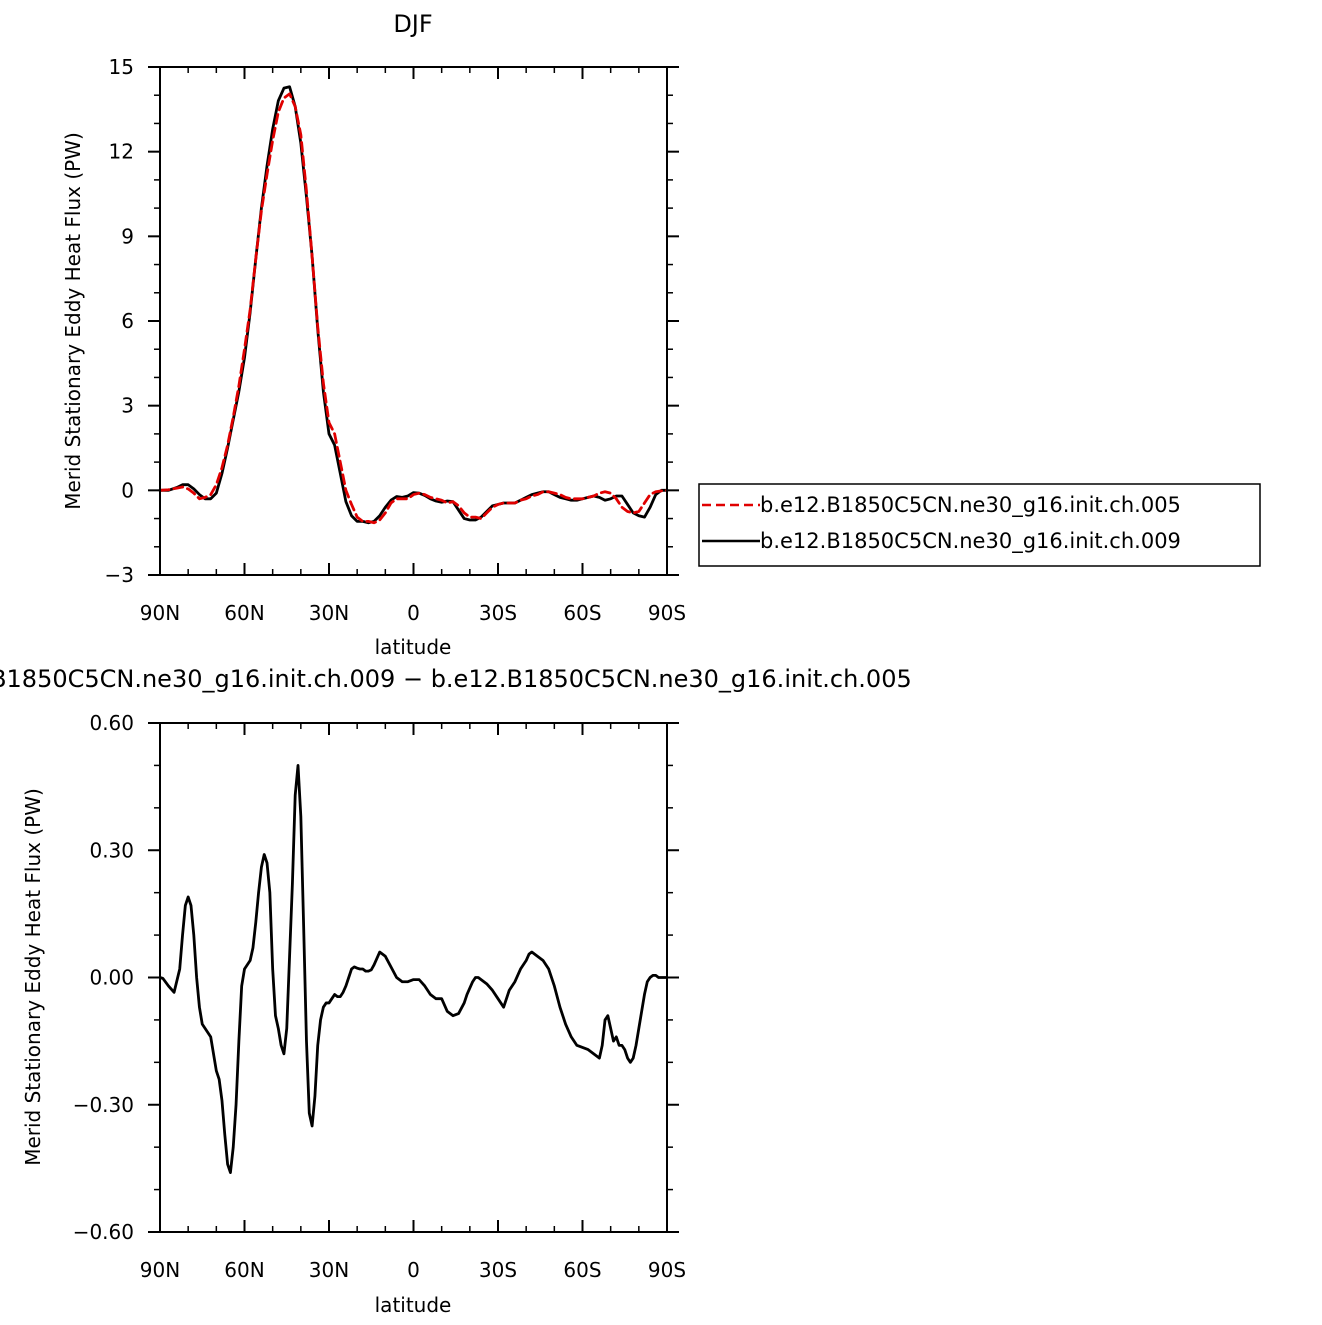 This screenshot has height=1325, width=1322. I want to click on top-chart-frame, so click(413, 321).